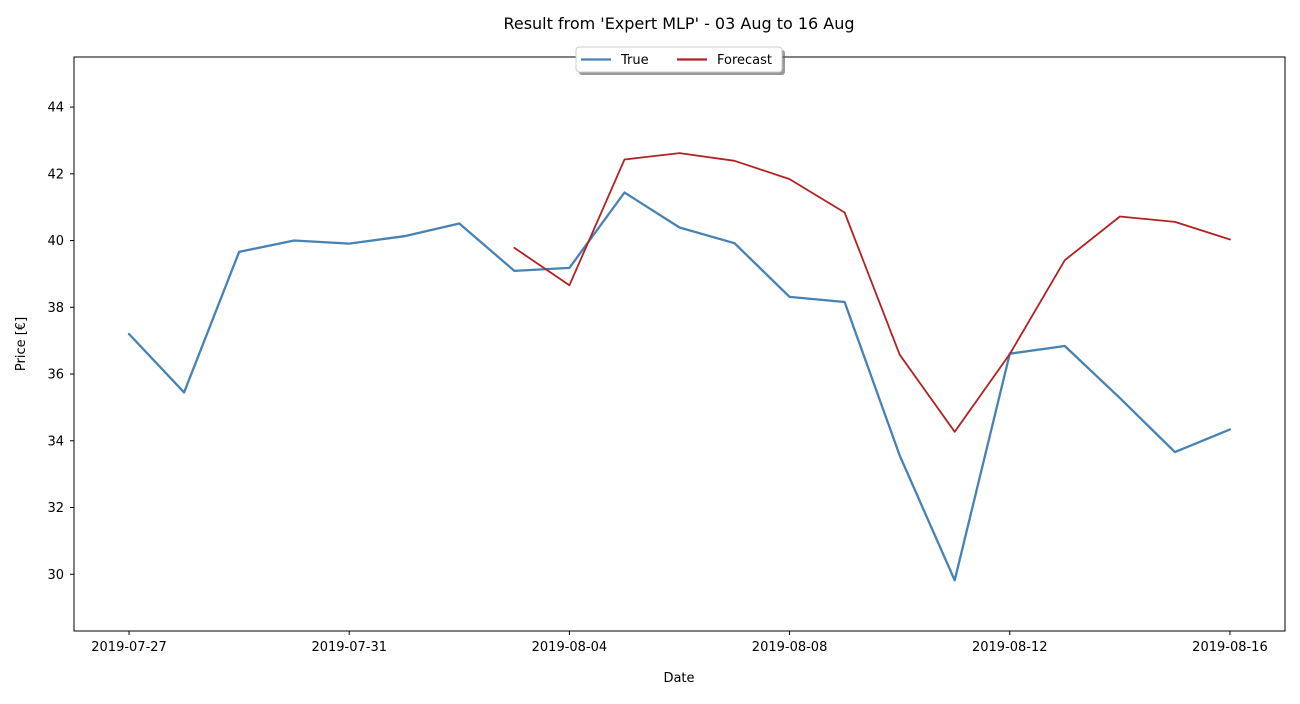  What do you see at coordinates (129, 647) in the screenshot?
I see `x-tick-label: 2019-07-27` at bounding box center [129, 647].